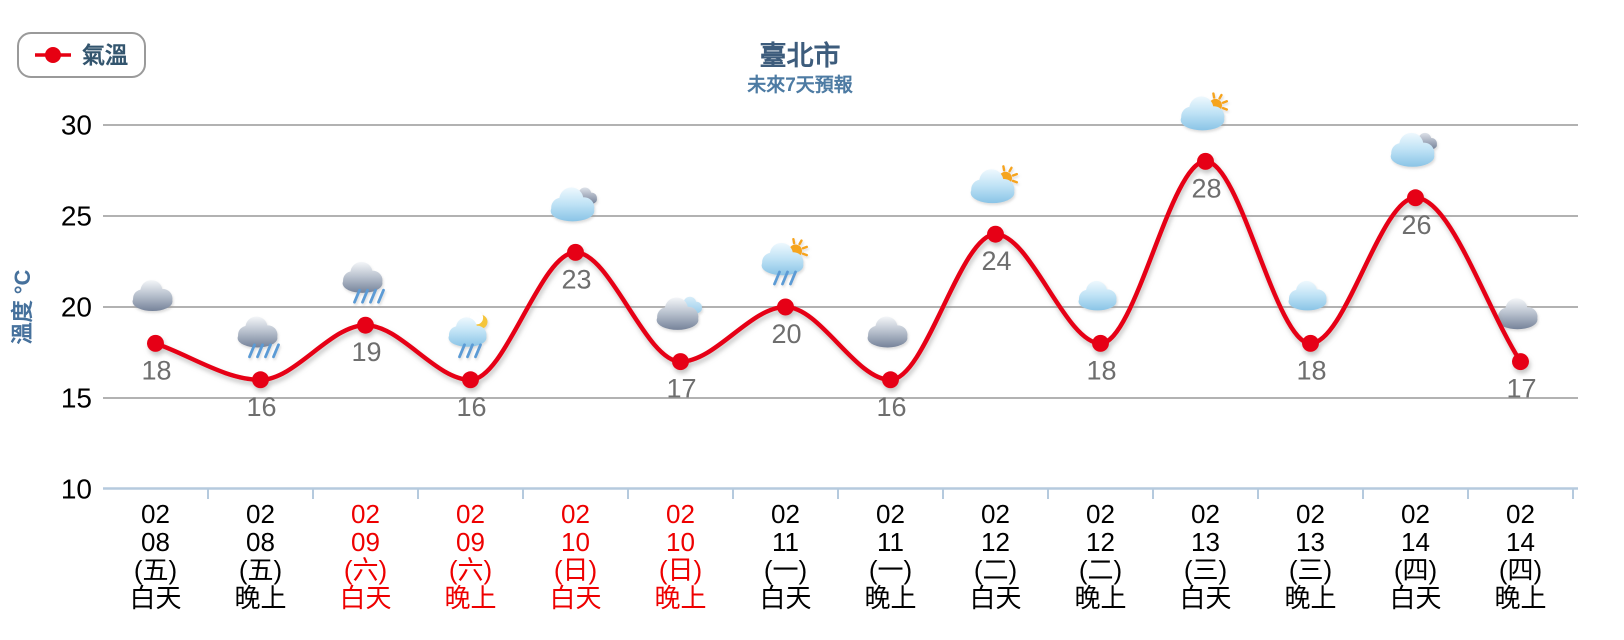 This screenshot has height=640, width=1624. Describe the element at coordinates (366, 352) in the screenshot. I see `temperature-value-label: 19` at that location.